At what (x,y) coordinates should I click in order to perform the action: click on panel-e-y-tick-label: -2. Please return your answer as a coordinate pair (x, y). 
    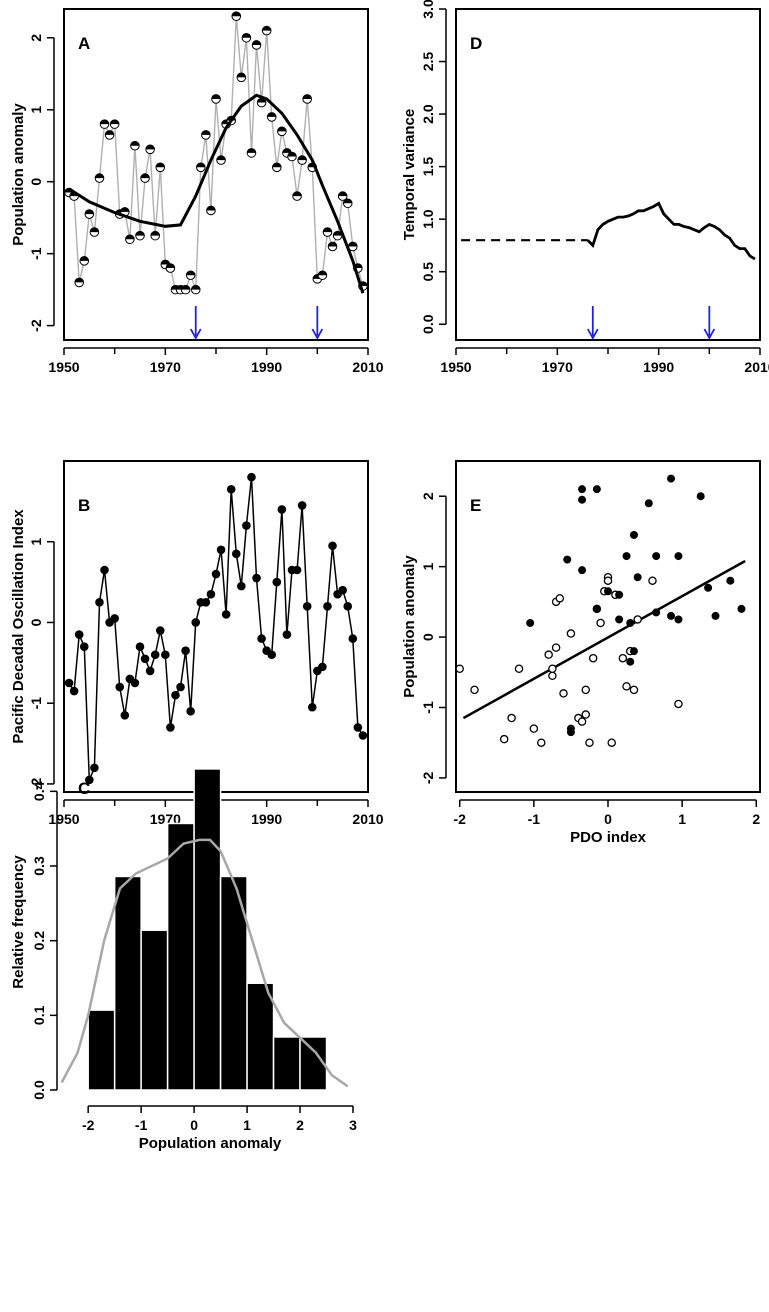
    Looking at the image, I should click on (428, 777).